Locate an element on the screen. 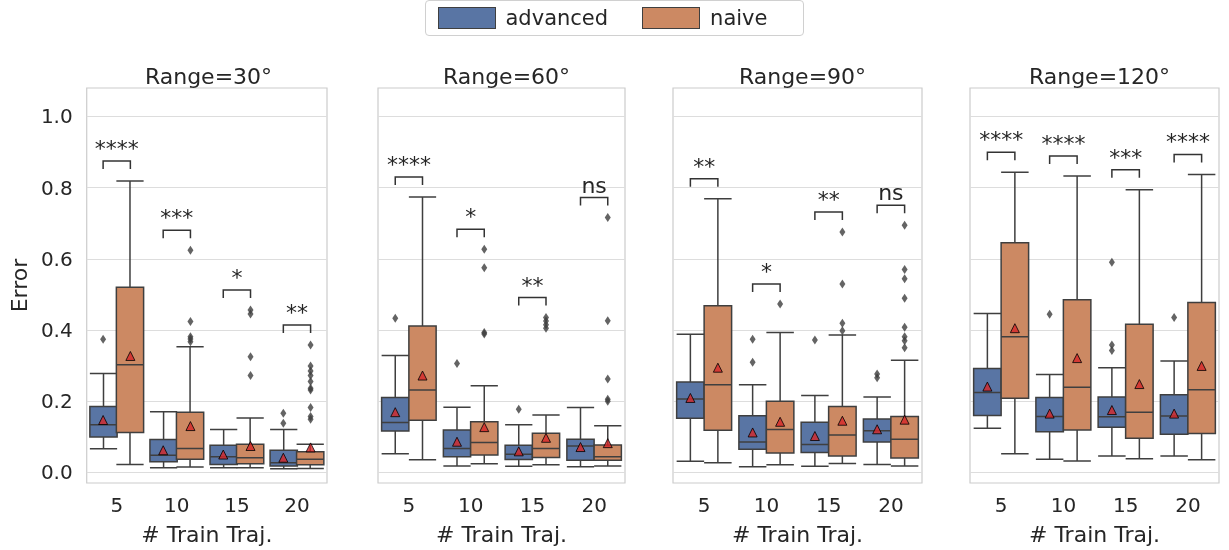 The height and width of the screenshot is (550, 1229). chart-title: Range=90° is located at coordinates (802, 76).